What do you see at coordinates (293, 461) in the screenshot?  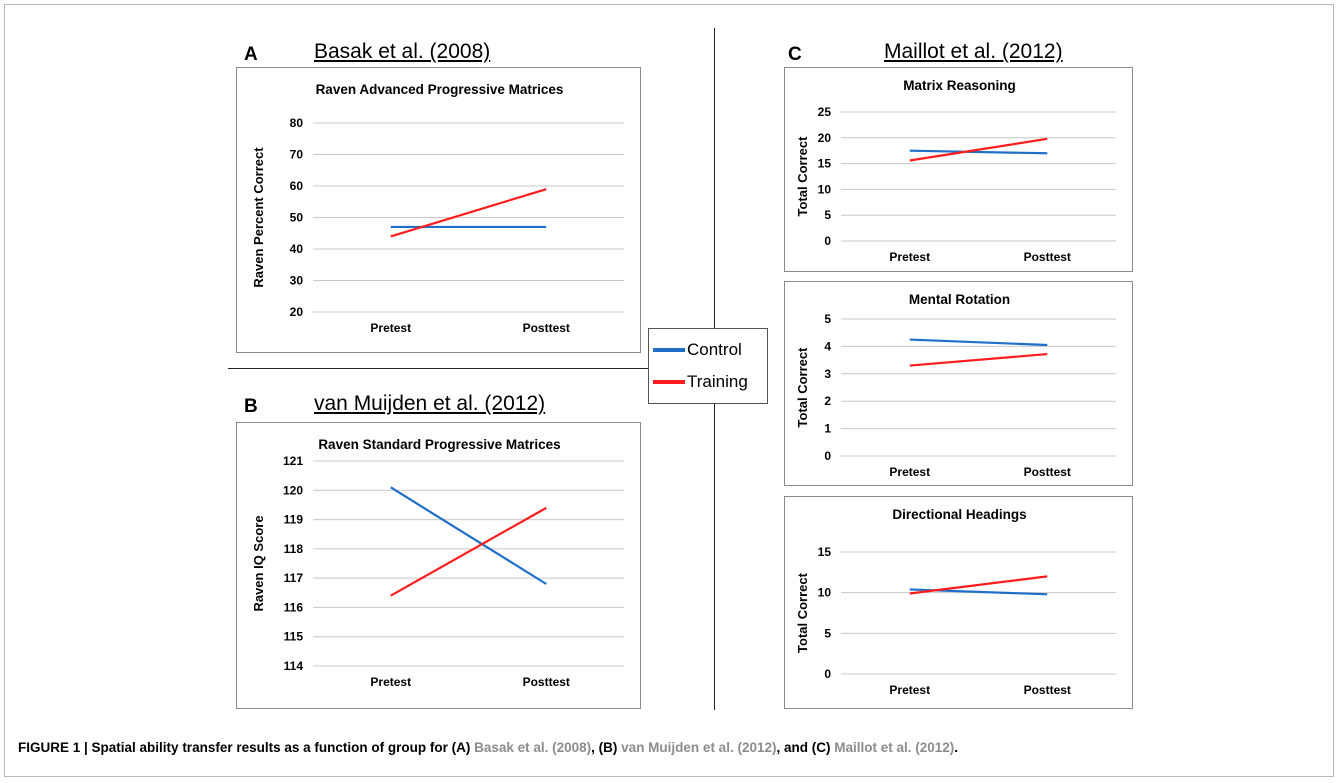 I see `y-tick-label: 121` at bounding box center [293, 461].